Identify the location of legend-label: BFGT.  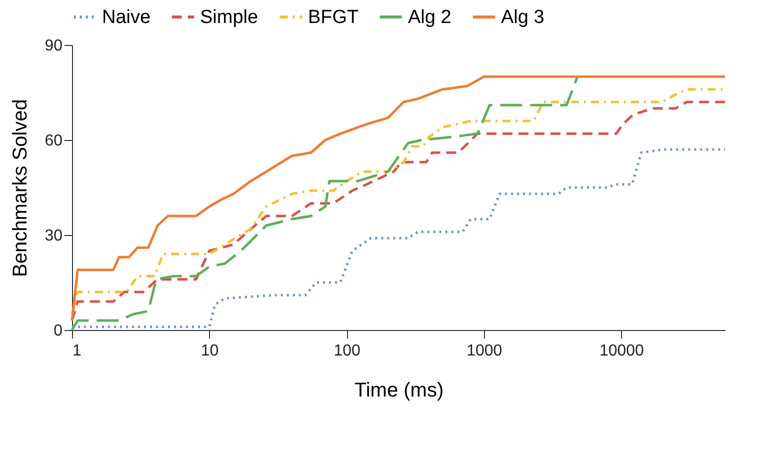
(334, 17).